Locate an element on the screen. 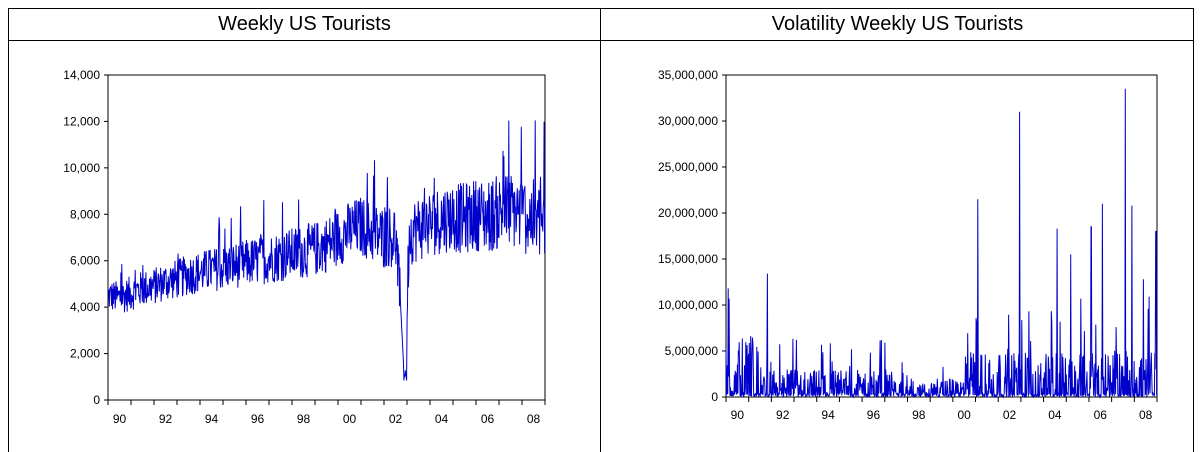 The width and height of the screenshot is (1201, 452). left-x-tick-label: 00 is located at coordinates (350, 419).